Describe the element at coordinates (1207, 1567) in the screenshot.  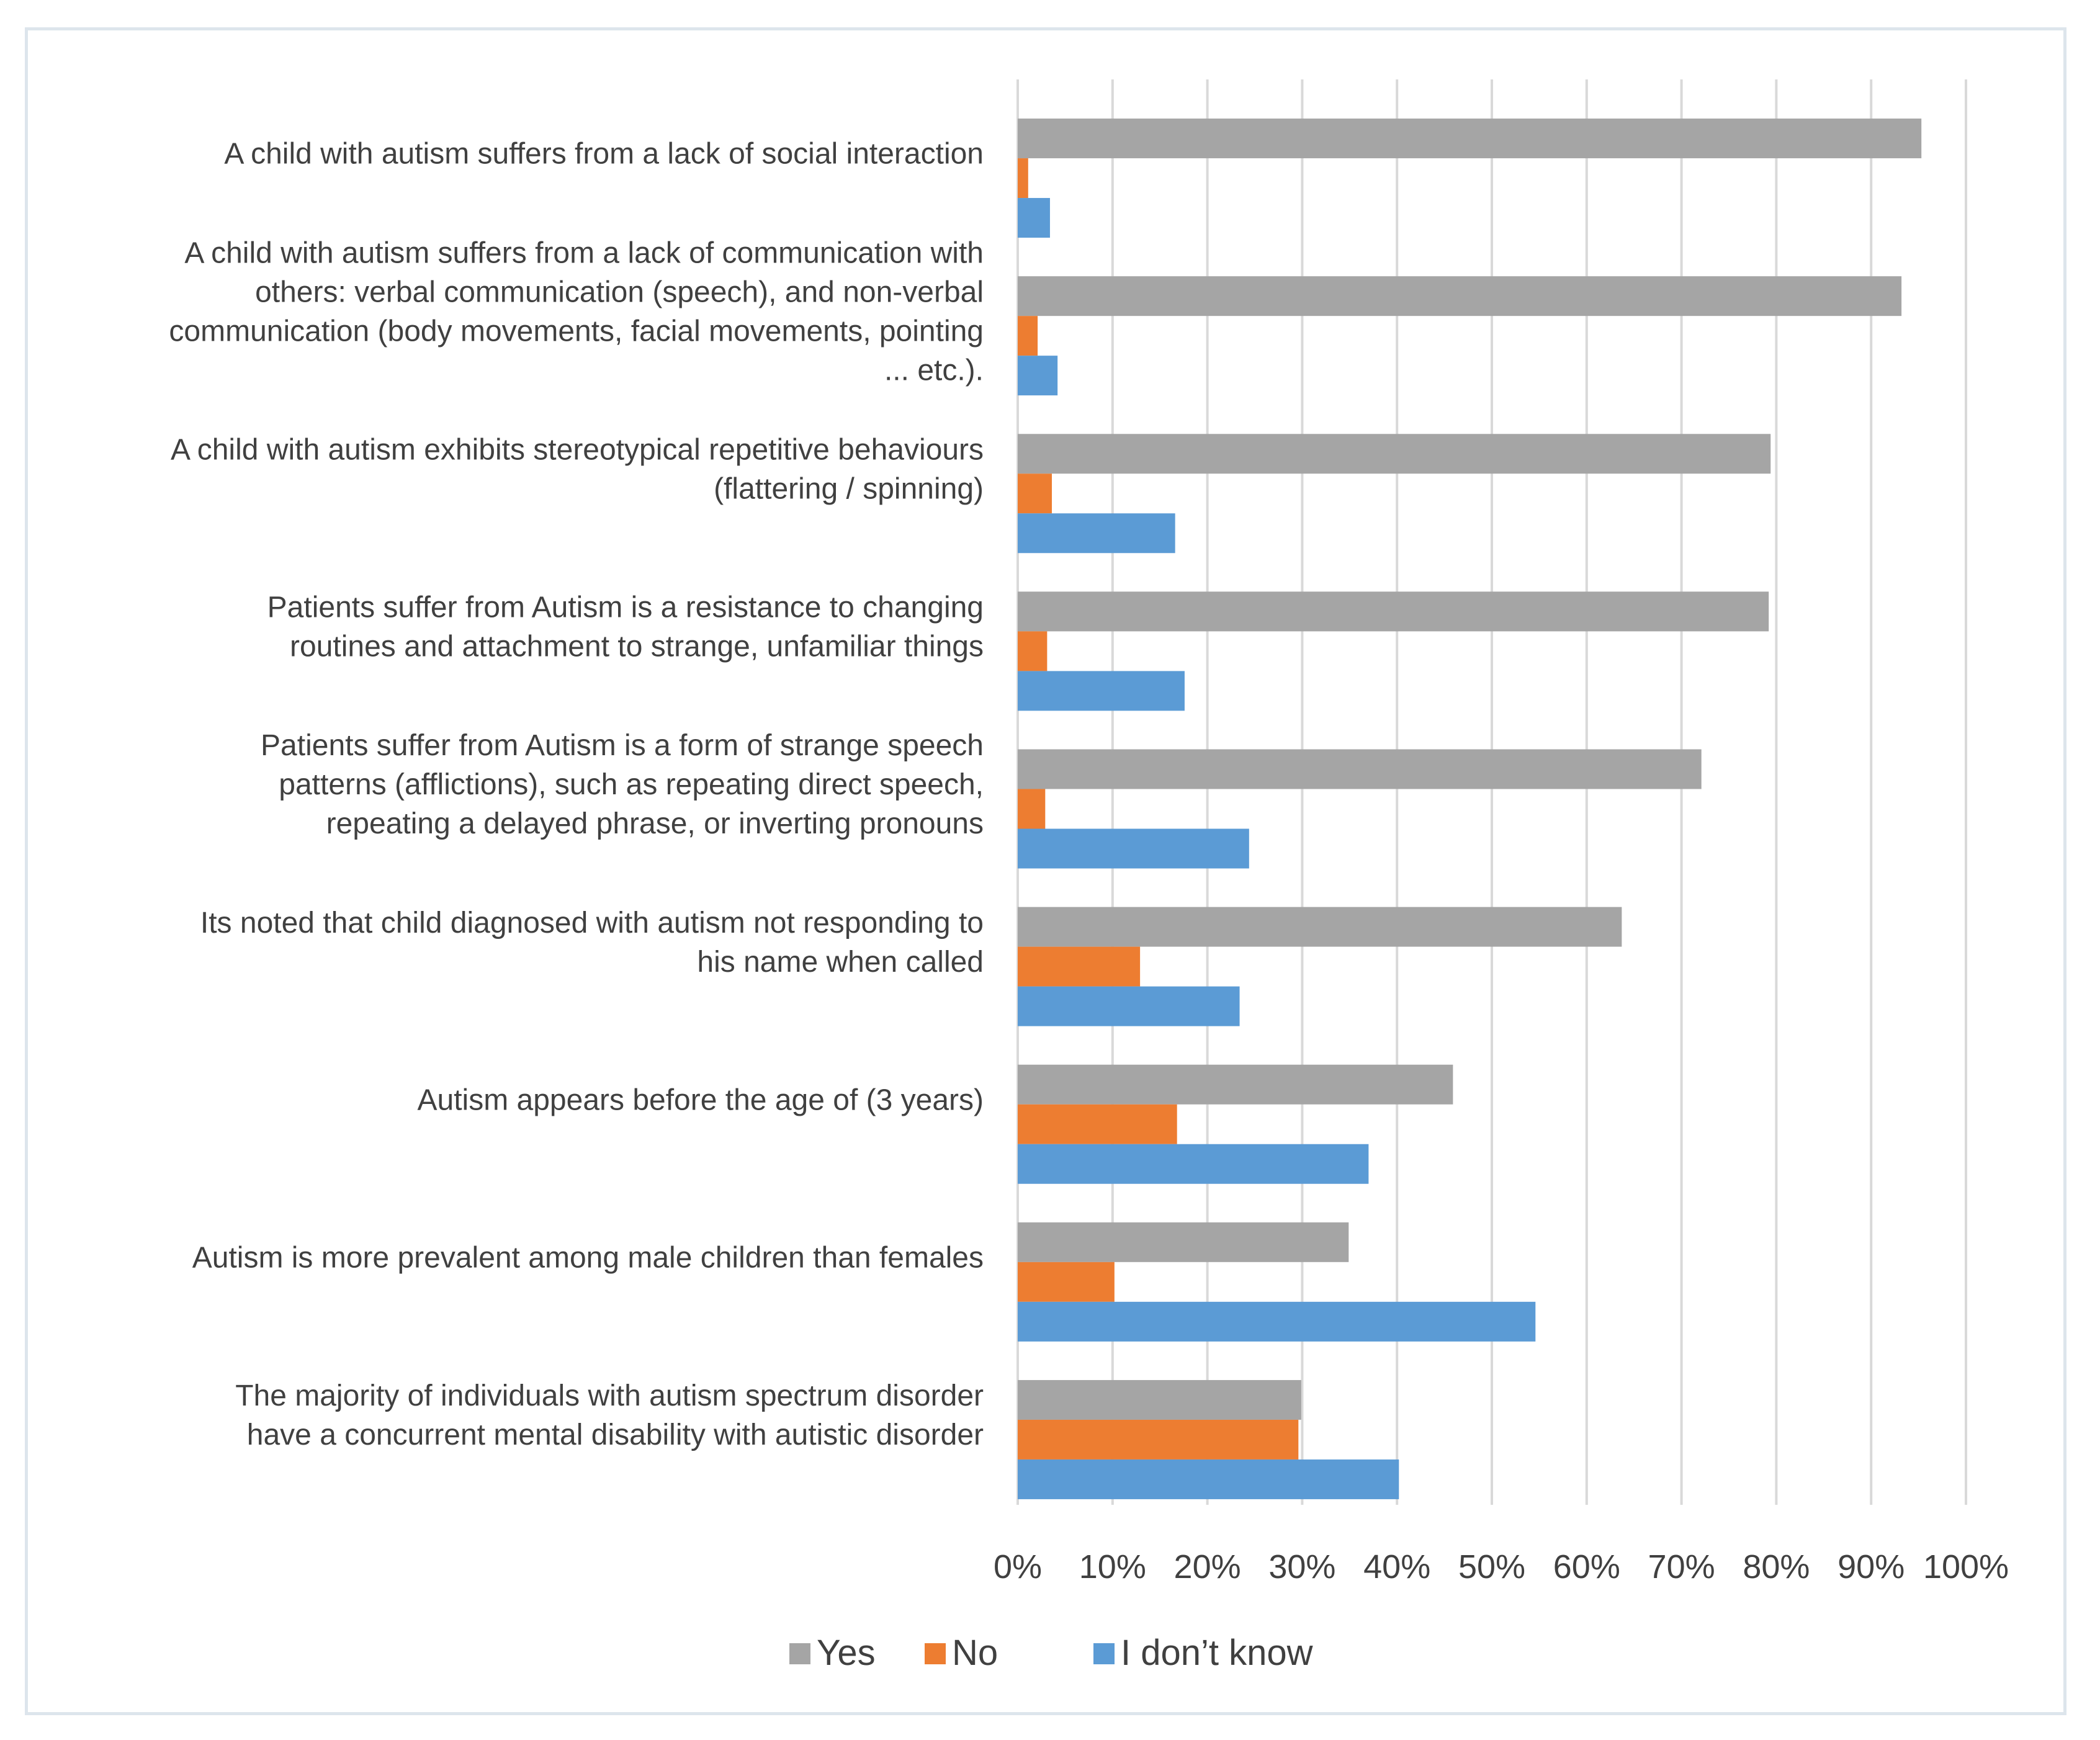
I see `x-tick-label: 20%` at that location.